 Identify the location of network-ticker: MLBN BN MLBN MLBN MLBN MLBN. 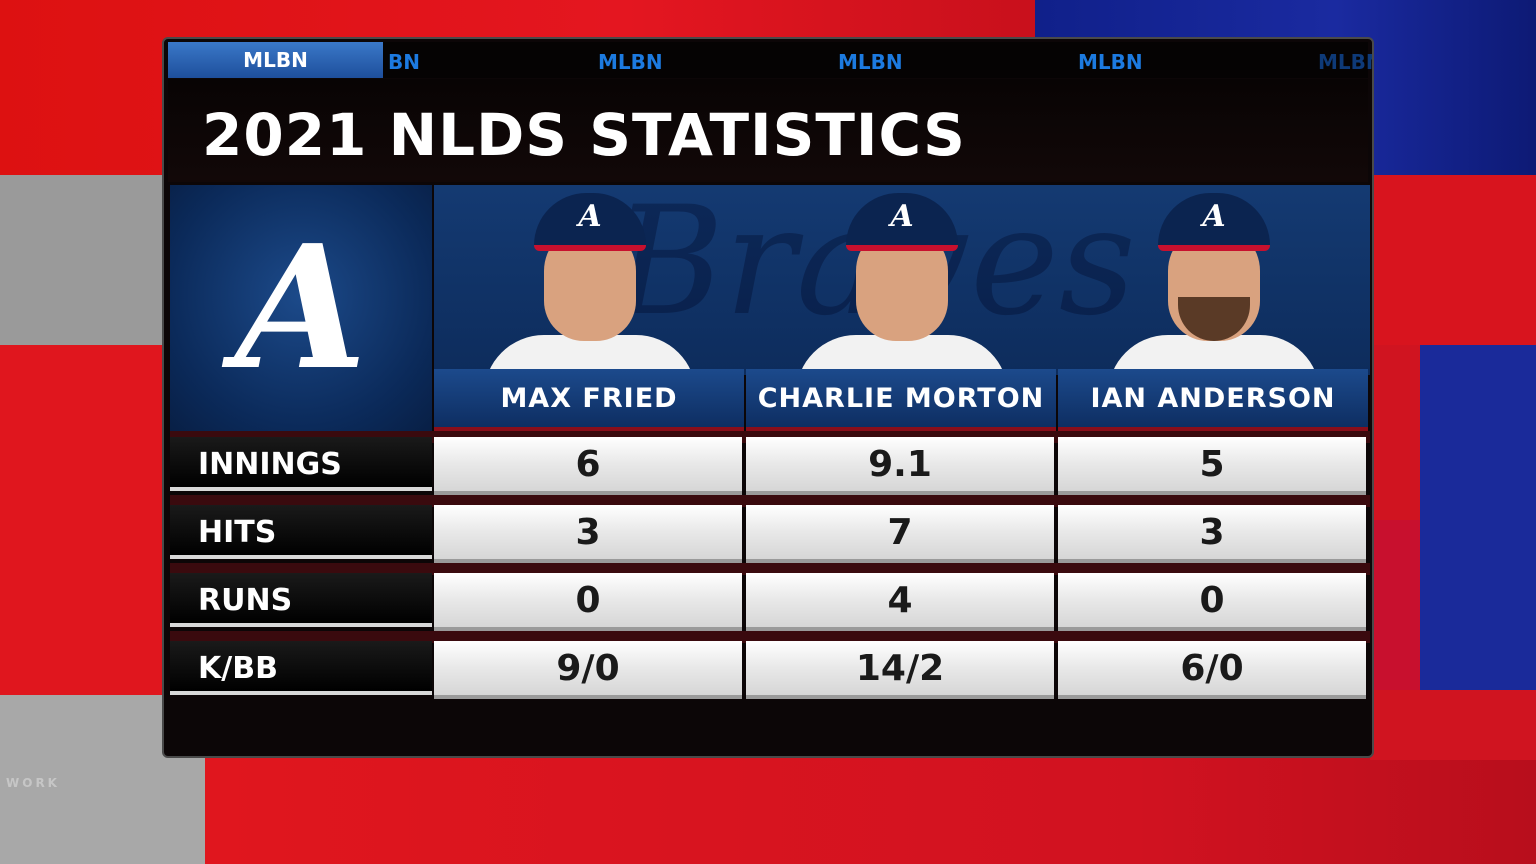
(770, 60).